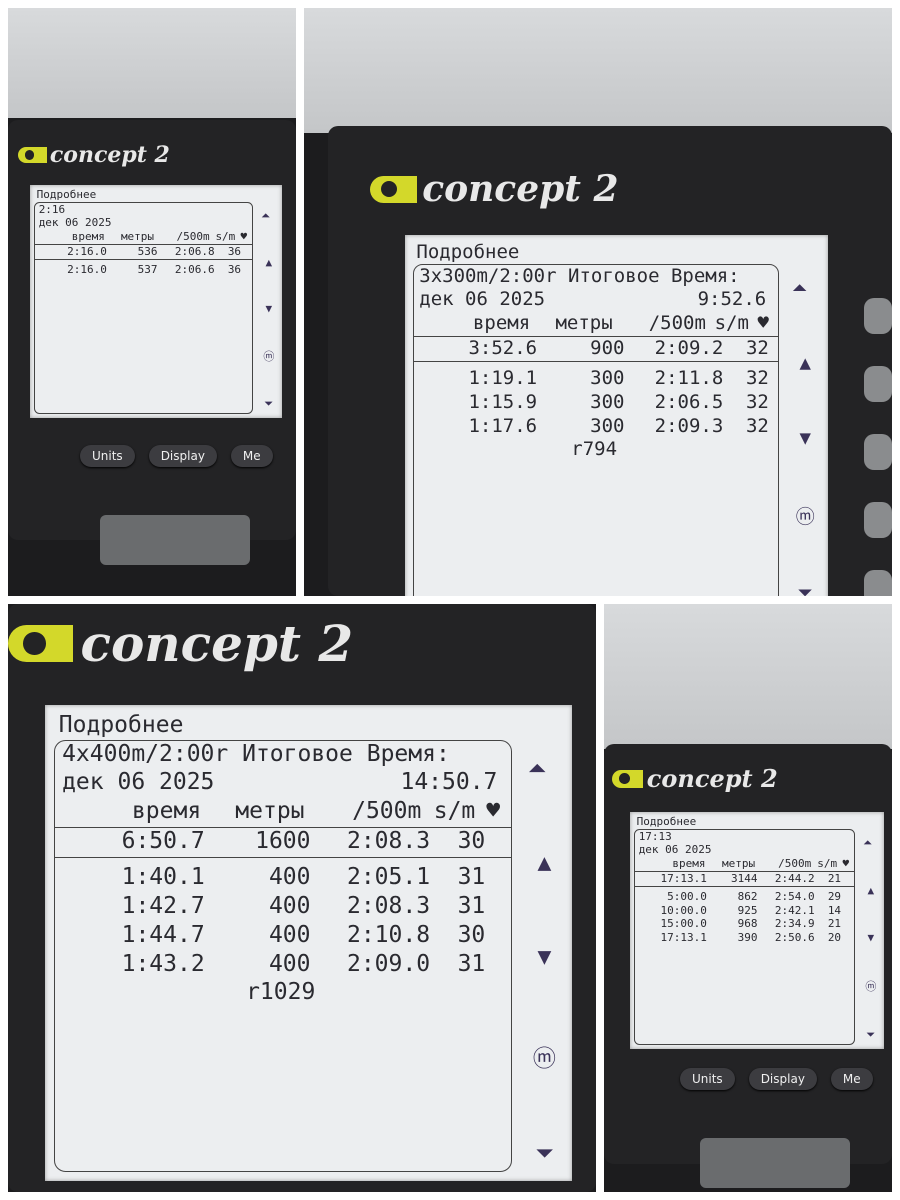 The image size is (900, 1200). What do you see at coordinates (666, 822) in the screenshot?
I see `screen-title: Подробнее` at bounding box center [666, 822].